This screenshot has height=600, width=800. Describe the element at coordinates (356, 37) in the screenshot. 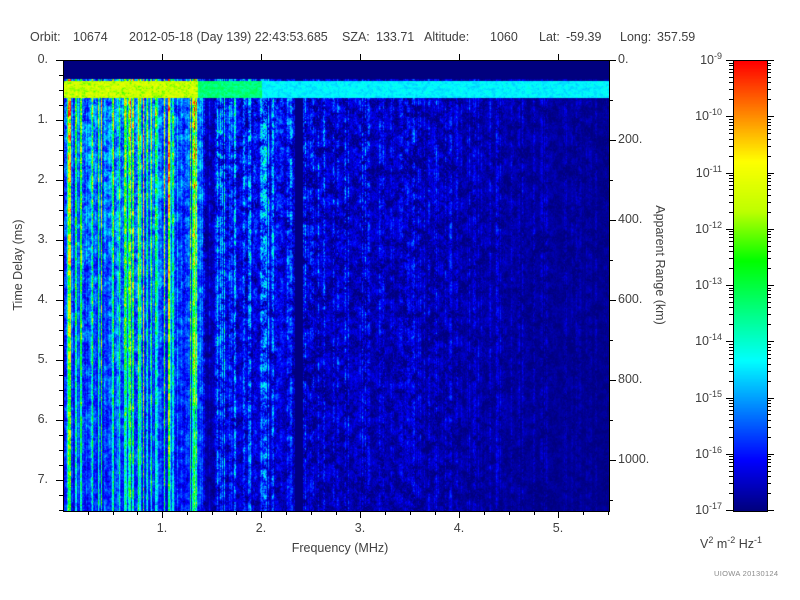

I see `sza-label: SZA:` at that location.